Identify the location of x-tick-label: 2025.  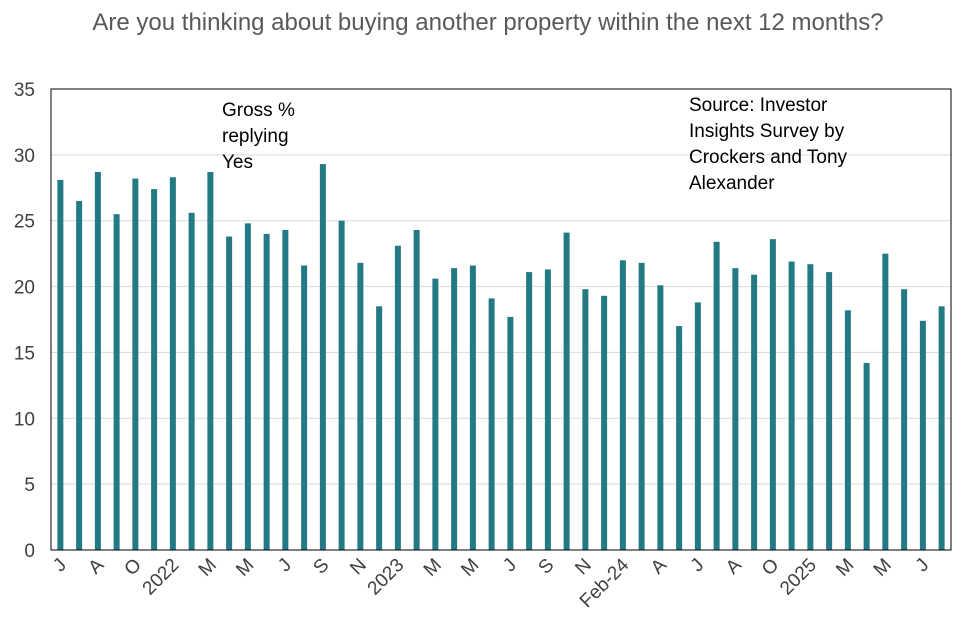
(798, 577).